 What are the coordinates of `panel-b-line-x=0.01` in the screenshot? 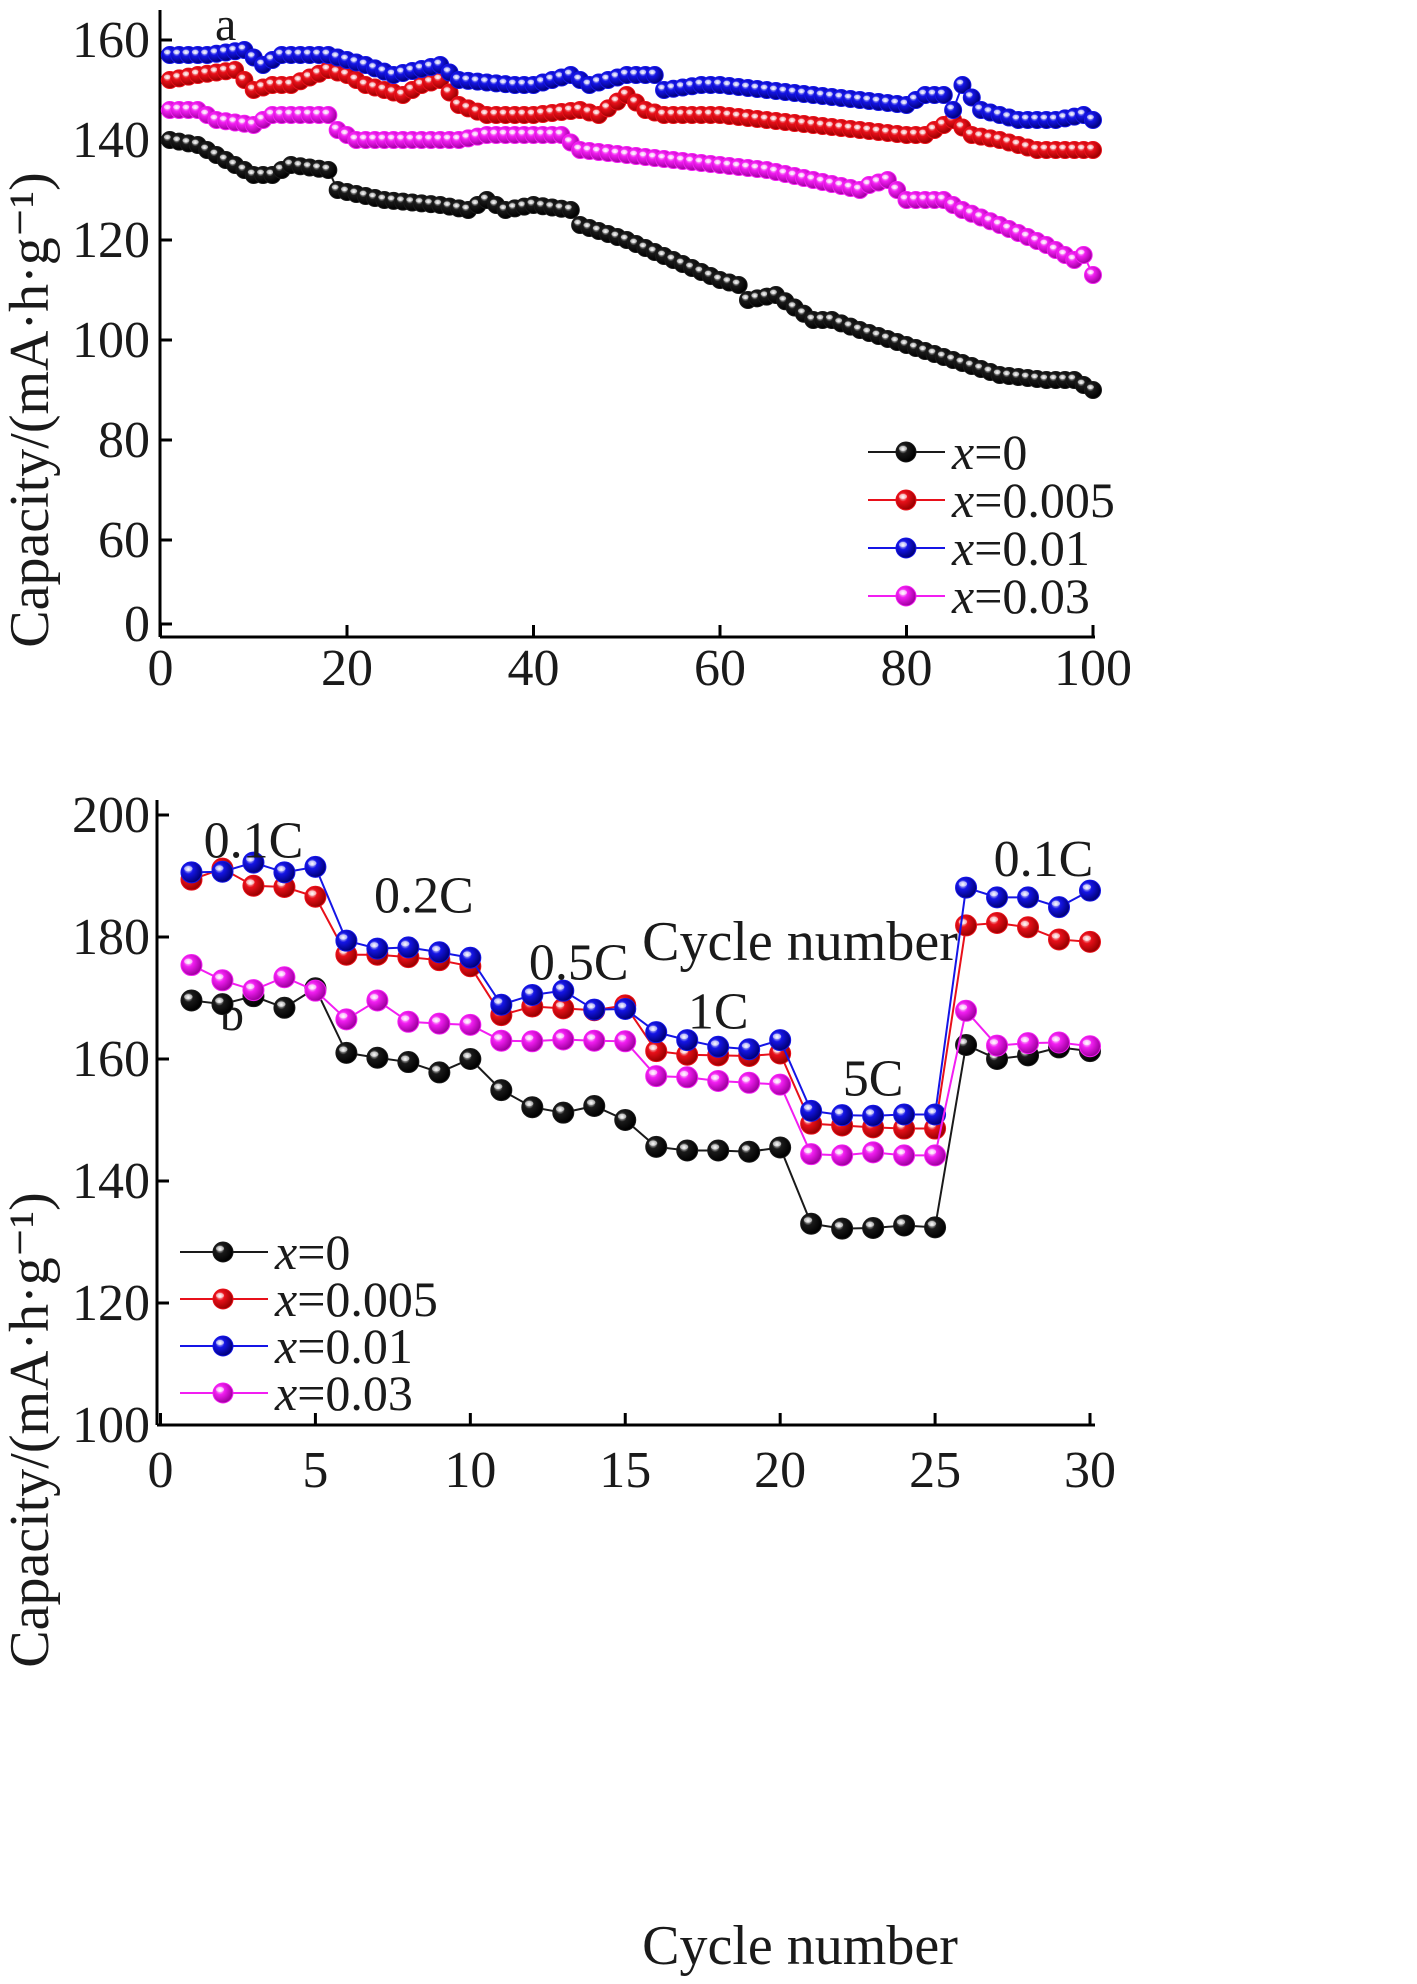 It's located at (641, 989).